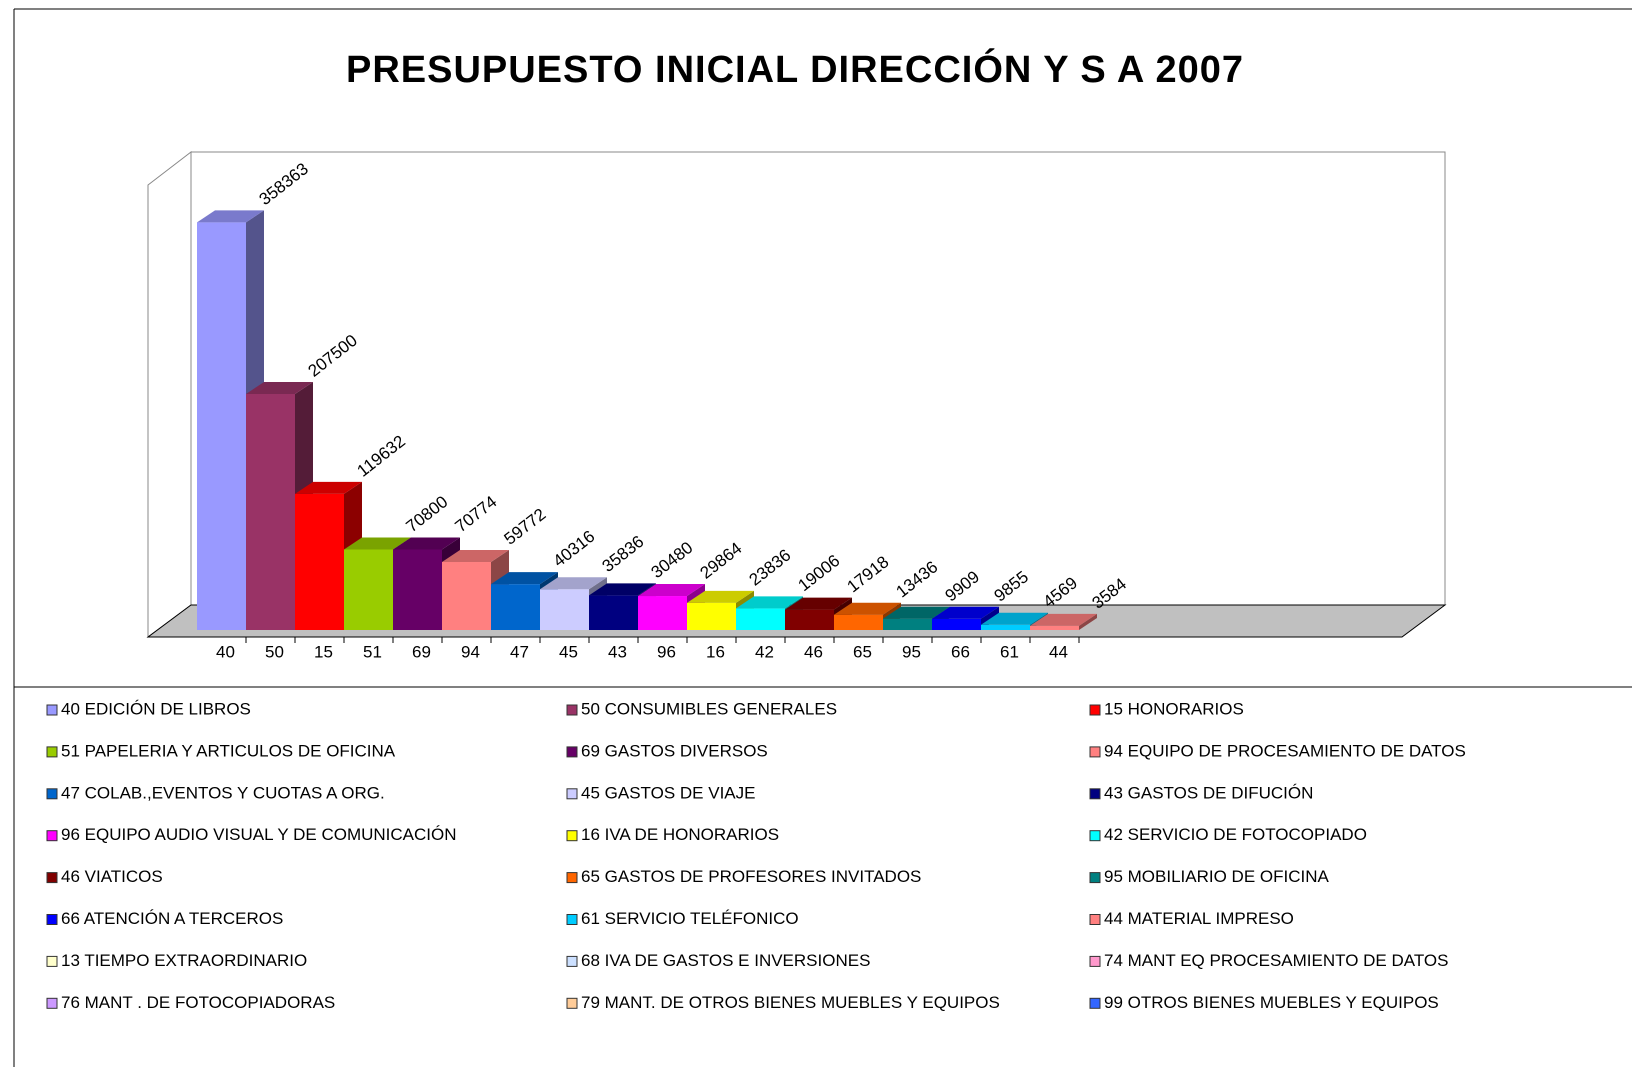 This screenshot has width=1632, height=1067. Describe the element at coordinates (911, 651) in the screenshot. I see `x-tick-label: 95` at that location.